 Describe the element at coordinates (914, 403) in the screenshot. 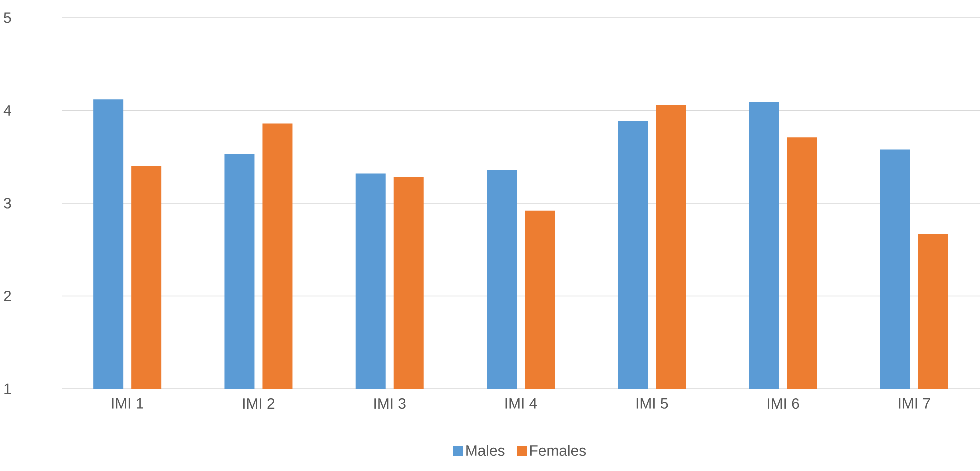

I see `x-tick-label: IMI 7` at that location.